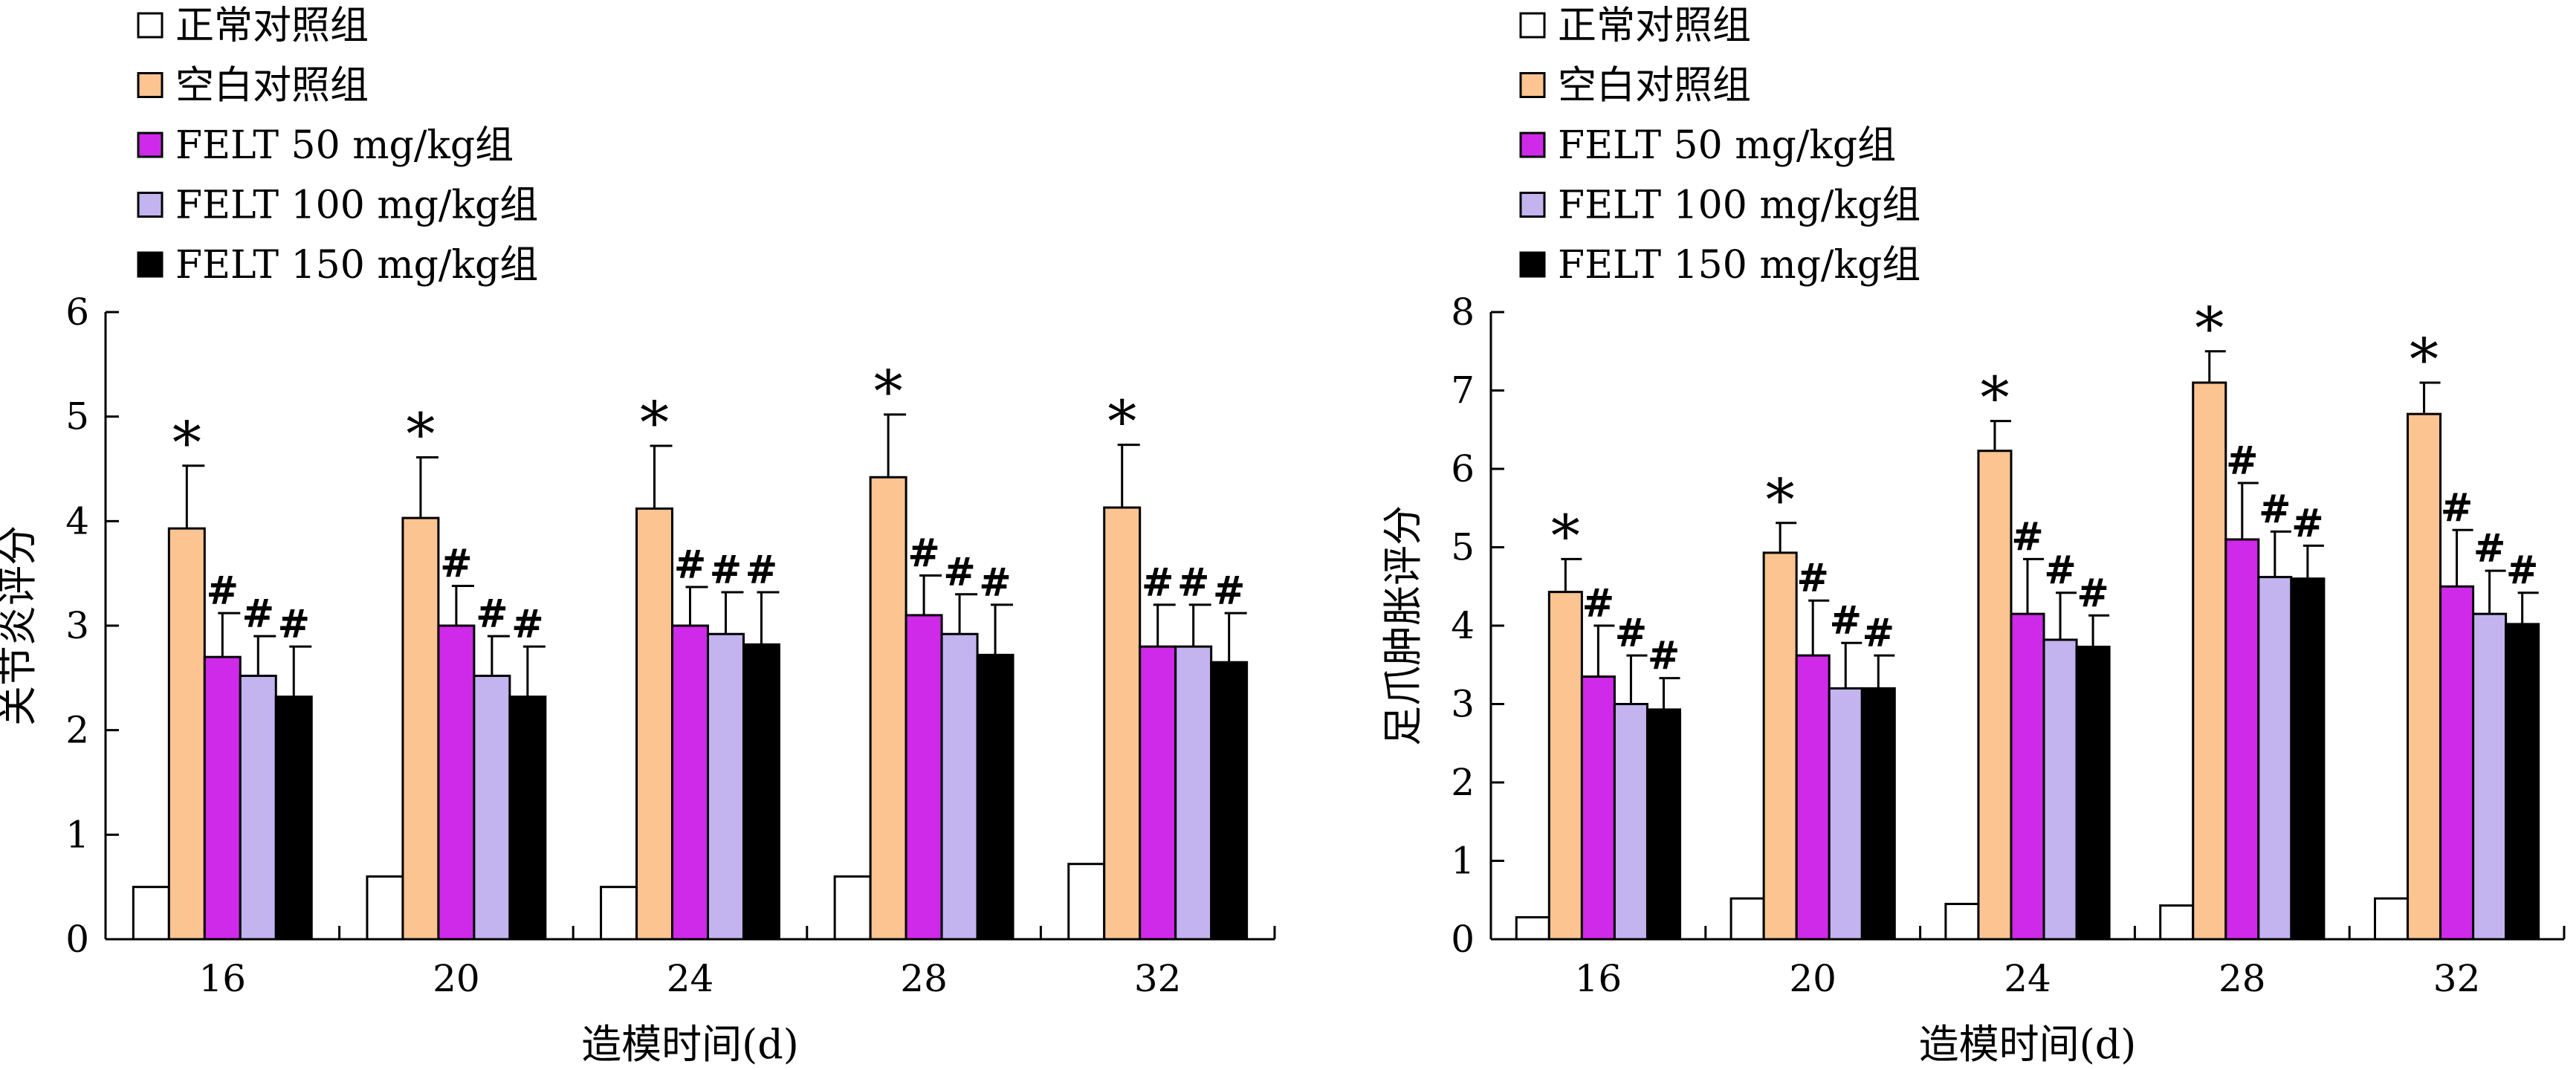 Image resolution: width=2576 pixels, height=1070 pixels. Describe the element at coordinates (1463, 783) in the screenshot. I see `y-tick-label: 2` at that location.